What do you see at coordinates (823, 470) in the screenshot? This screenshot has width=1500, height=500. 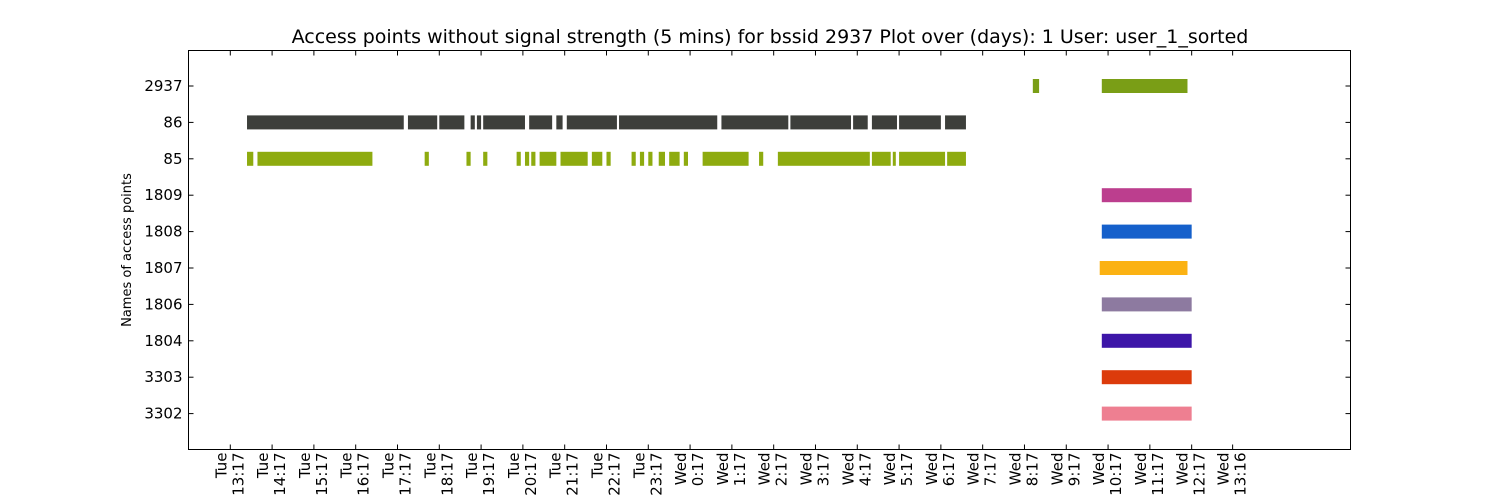 I see `x-tick-time: 3:17` at bounding box center [823, 470].